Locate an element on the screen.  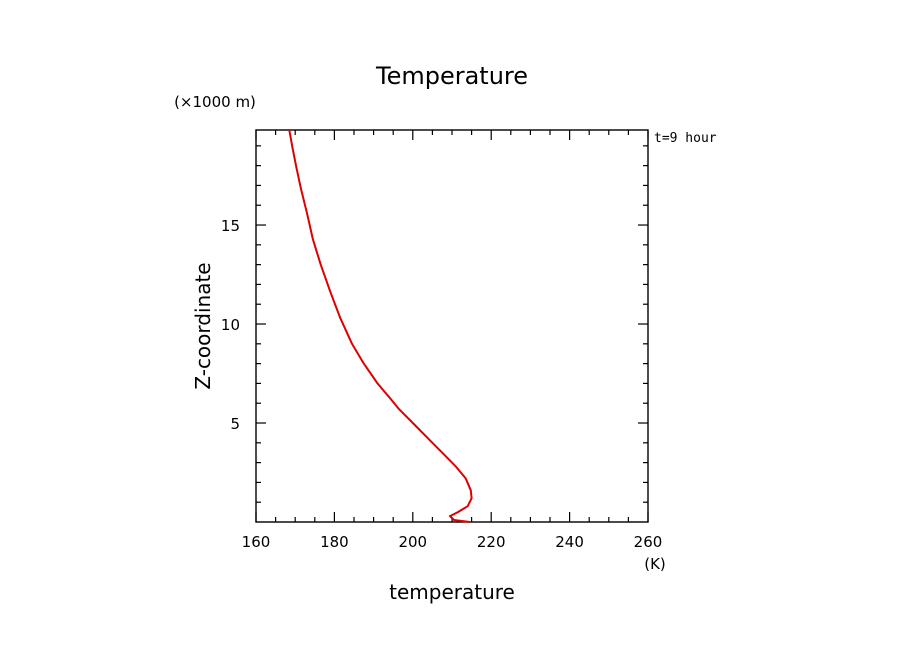
x-axis-label: temperature is located at coordinates (452, 592).